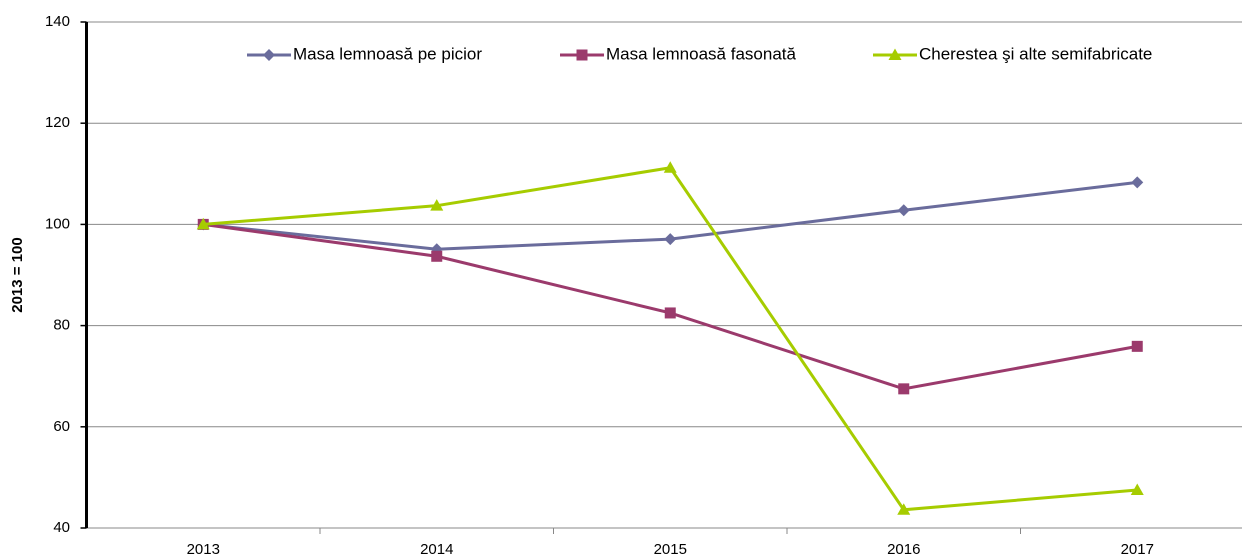  Describe the element at coordinates (387, 53) in the screenshot. I see `legend-text: Masa lemnoasă pe picior` at that location.